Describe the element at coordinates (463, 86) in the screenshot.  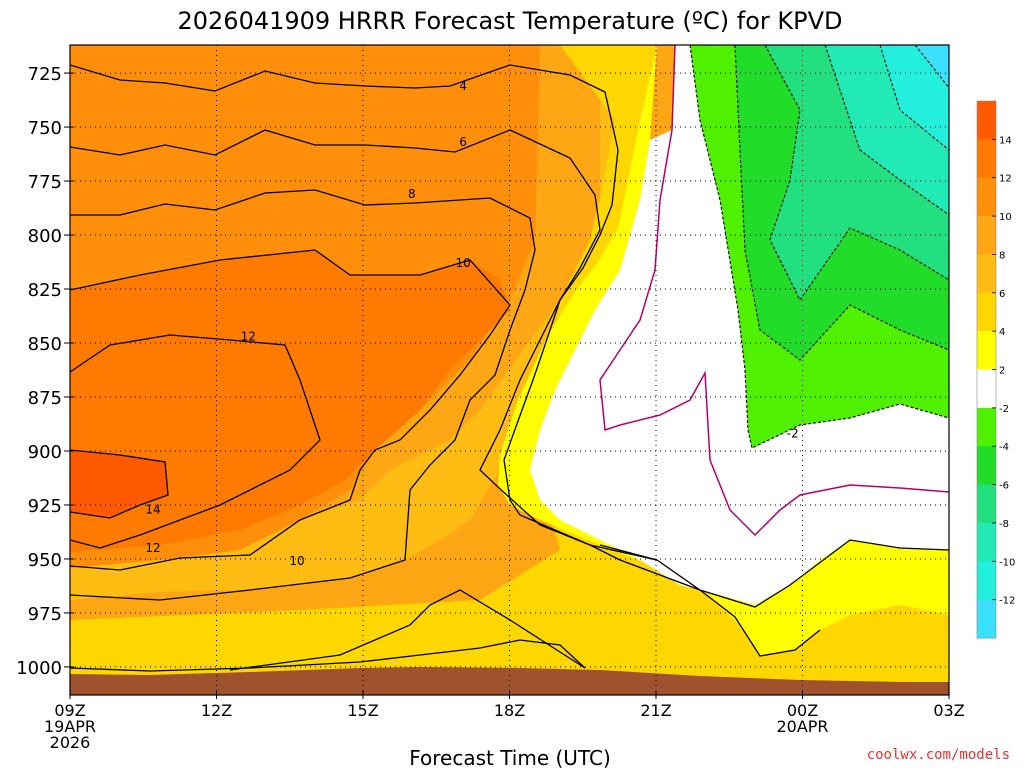
I see `contour-label: 4` at that location.